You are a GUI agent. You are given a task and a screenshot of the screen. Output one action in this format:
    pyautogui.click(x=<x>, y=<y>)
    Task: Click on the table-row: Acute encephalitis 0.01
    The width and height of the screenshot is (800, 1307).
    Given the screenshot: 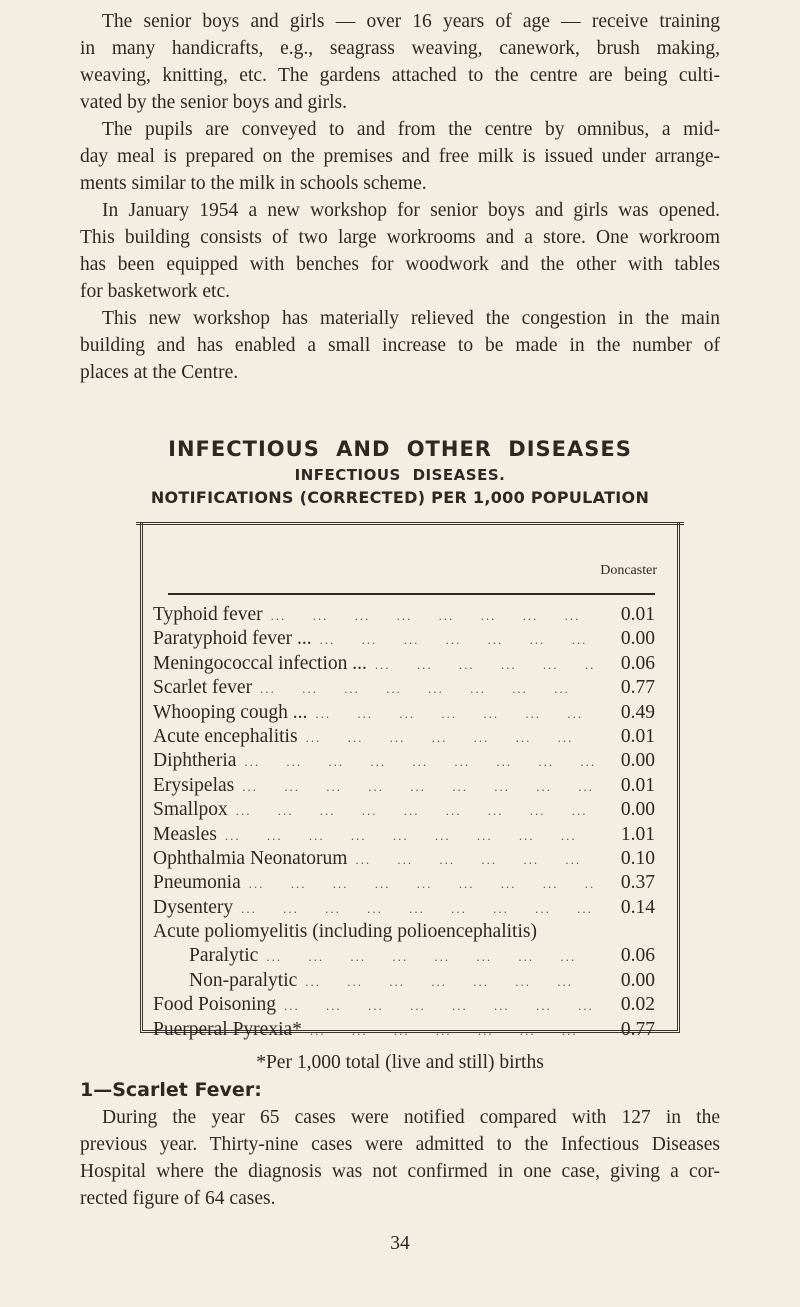 What is the action you would take?
    pyautogui.click(x=404, y=737)
    